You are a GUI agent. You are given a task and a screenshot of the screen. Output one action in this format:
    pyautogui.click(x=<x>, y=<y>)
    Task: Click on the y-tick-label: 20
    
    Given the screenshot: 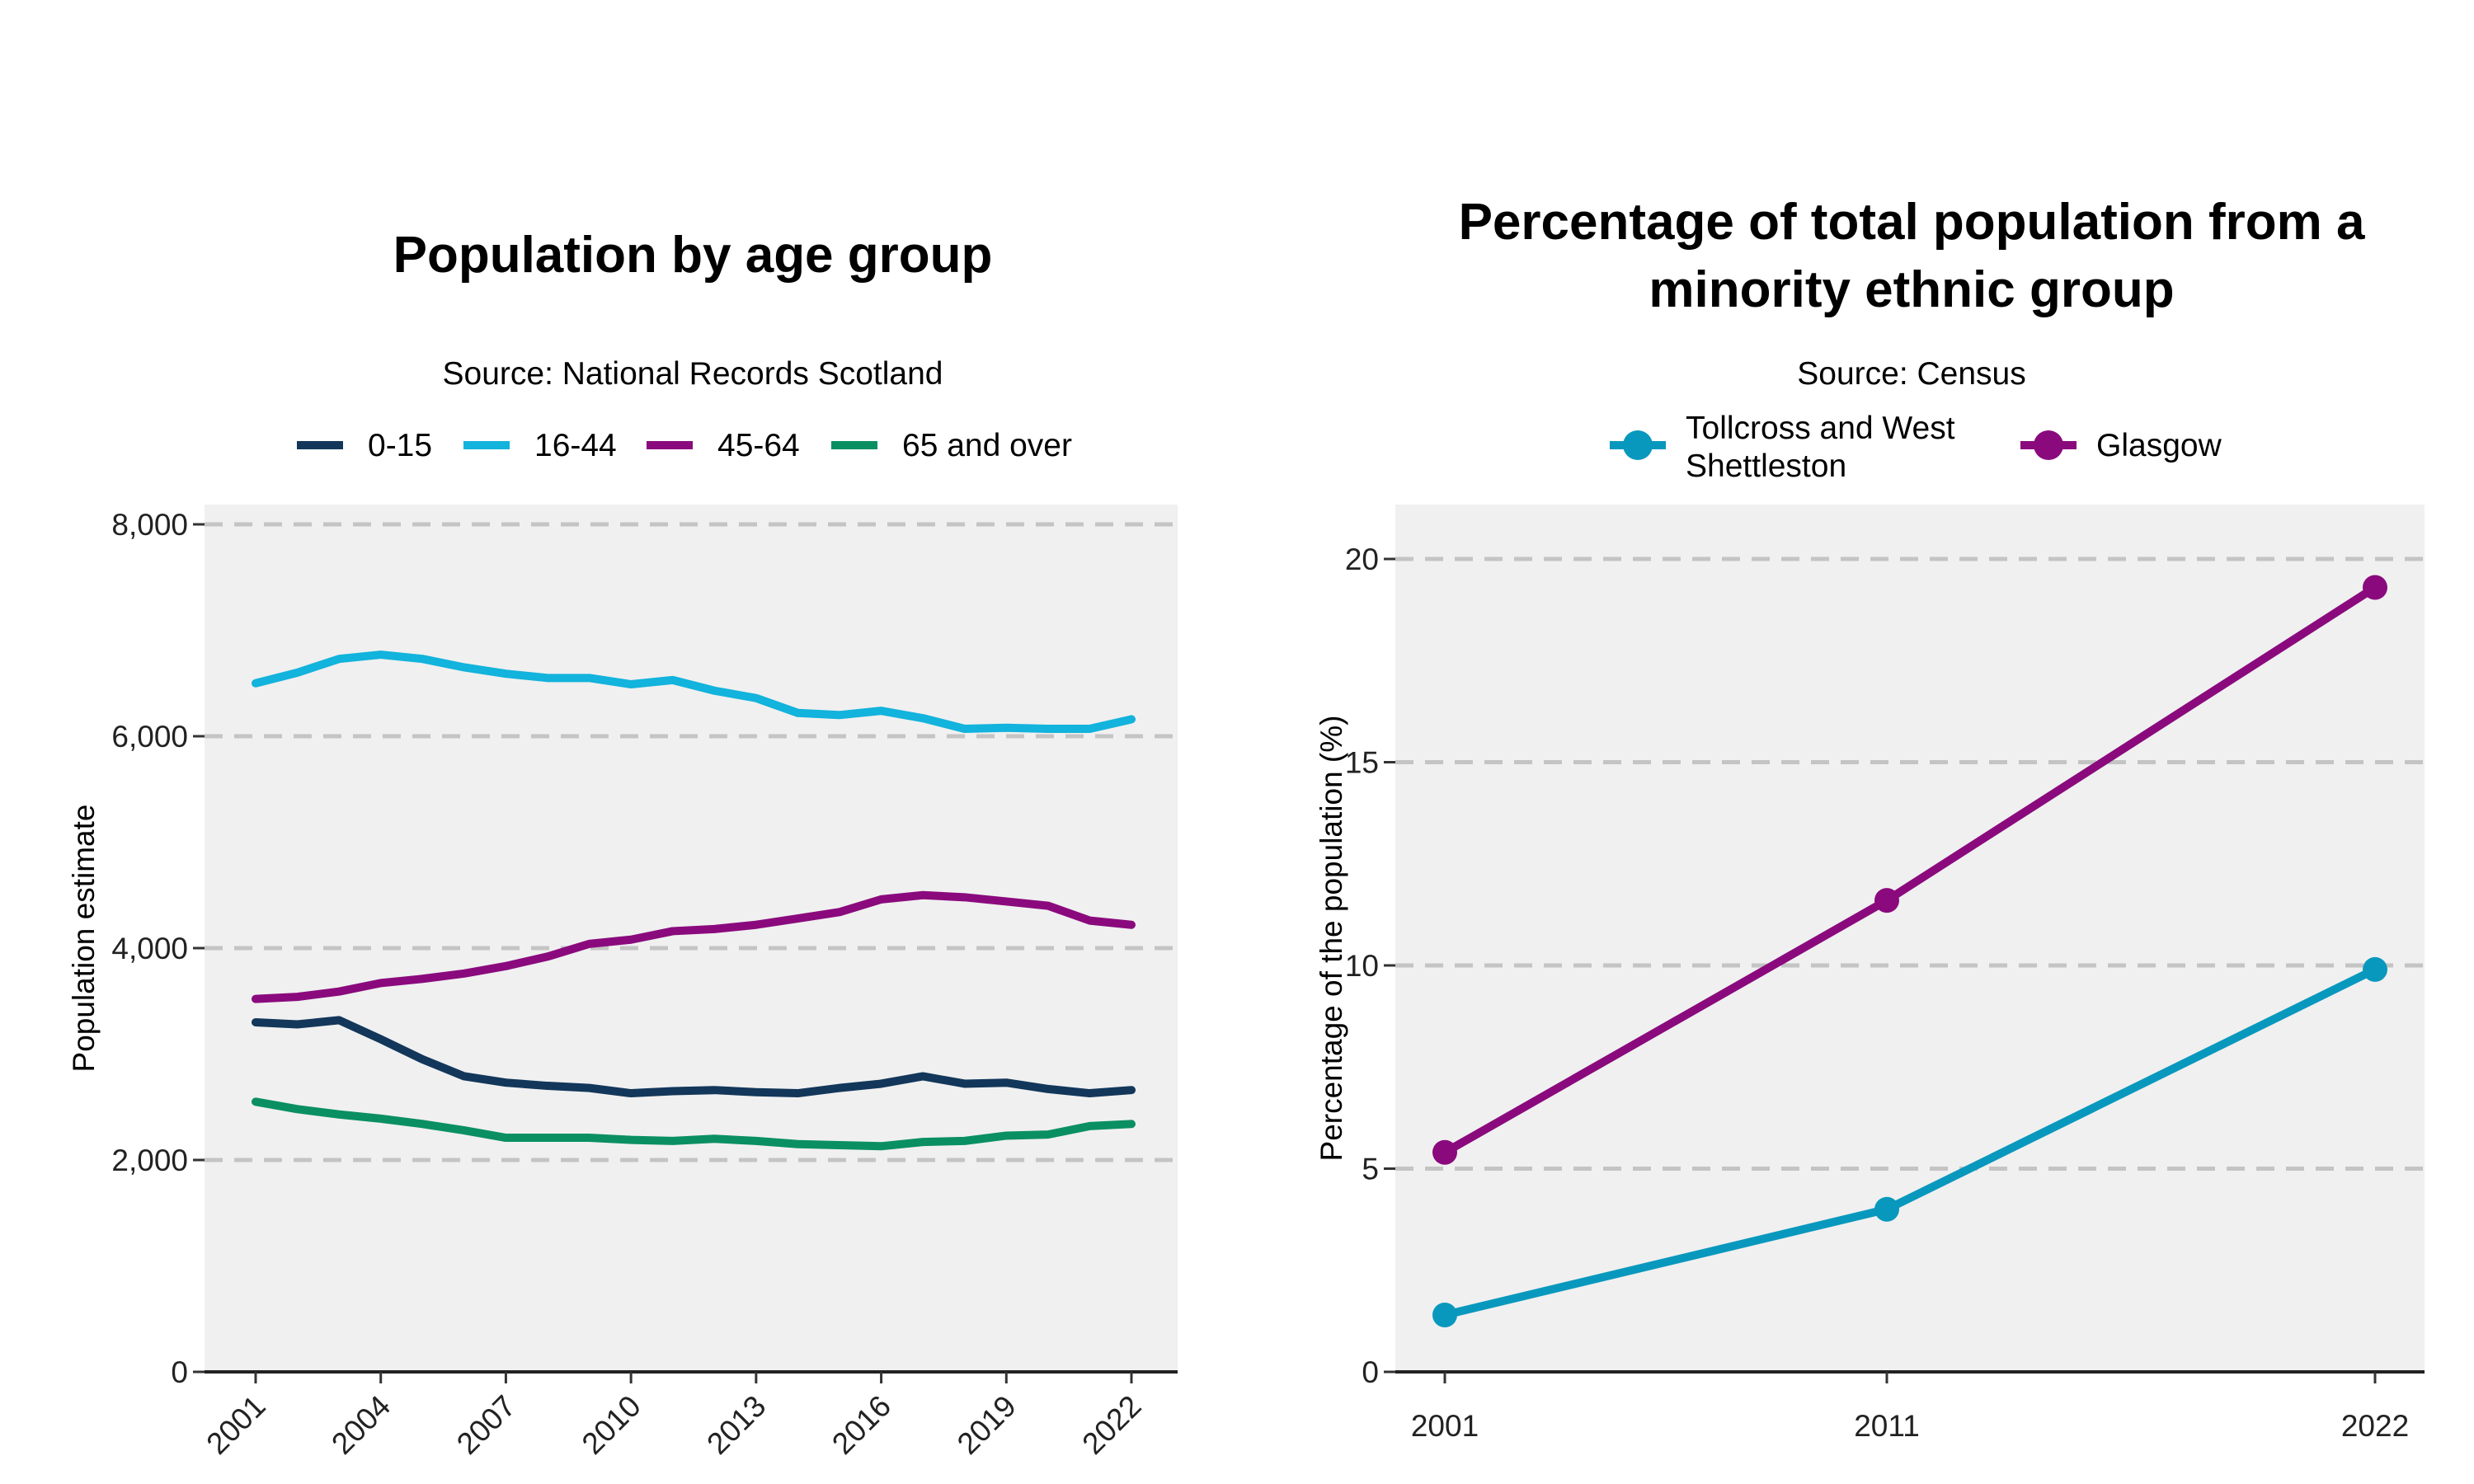 What is the action you would take?
    pyautogui.click(x=1362, y=559)
    